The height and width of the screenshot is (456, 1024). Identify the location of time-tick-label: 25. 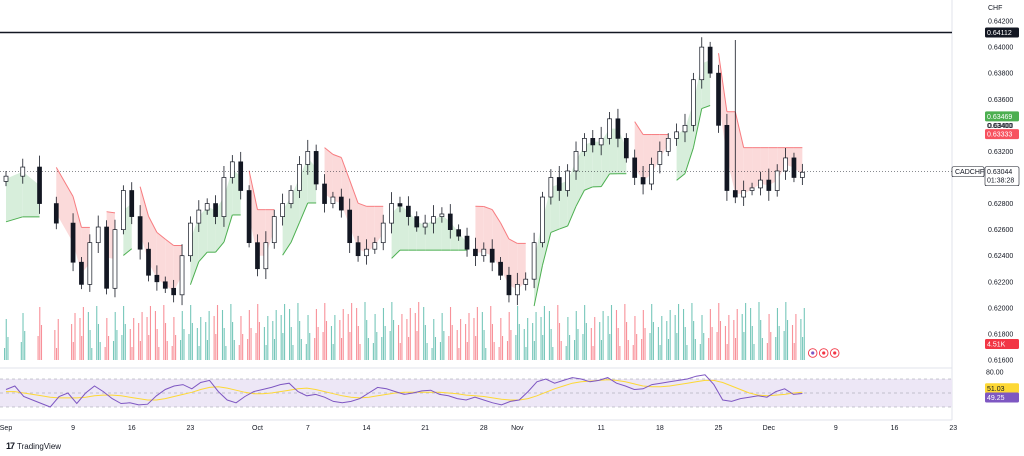
(719, 428).